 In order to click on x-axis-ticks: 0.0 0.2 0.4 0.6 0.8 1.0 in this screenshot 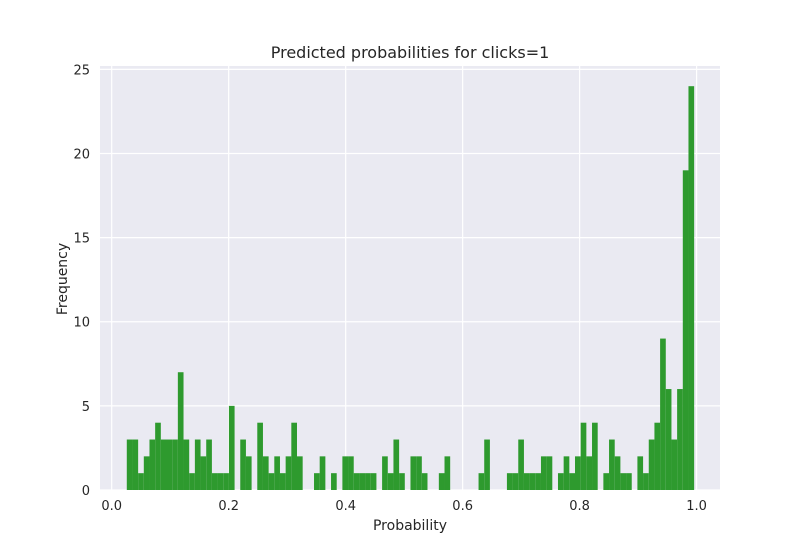, I will do `click(404, 506)`.